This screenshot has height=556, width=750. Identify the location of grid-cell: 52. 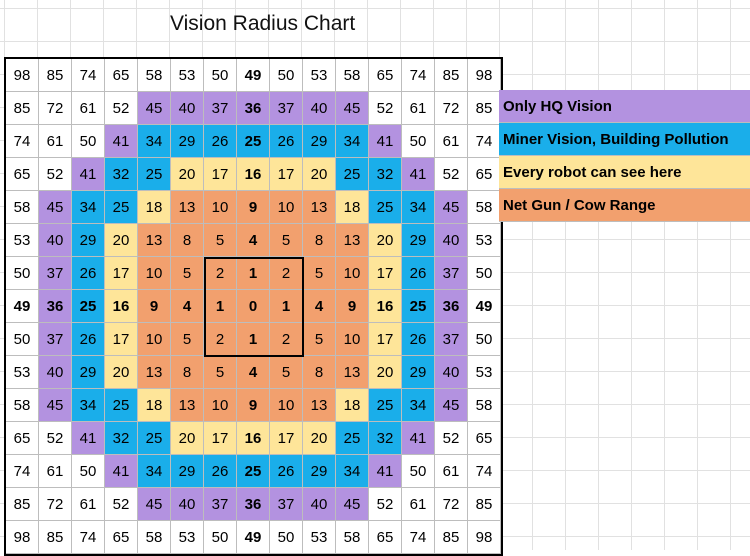
(121, 504).